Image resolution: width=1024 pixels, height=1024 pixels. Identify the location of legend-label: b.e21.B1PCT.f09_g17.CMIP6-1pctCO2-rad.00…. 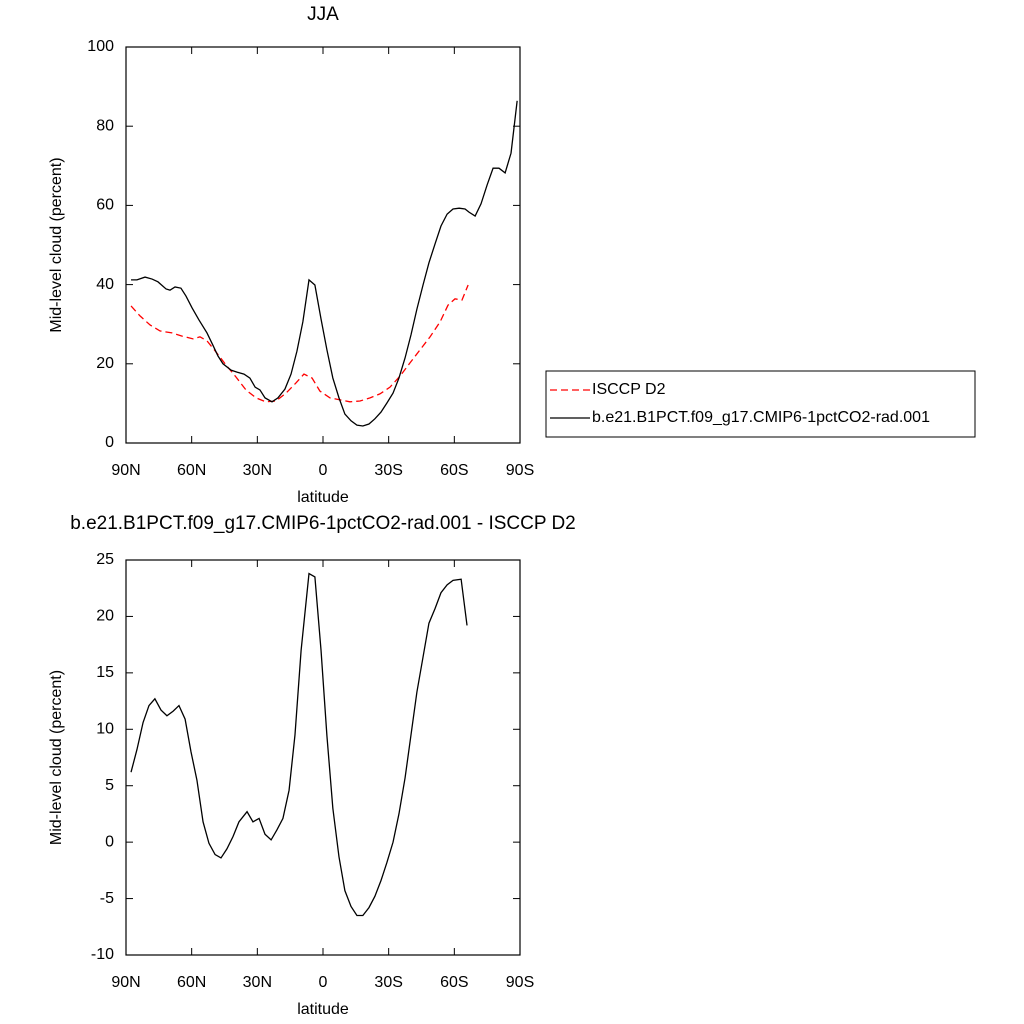
(761, 417).